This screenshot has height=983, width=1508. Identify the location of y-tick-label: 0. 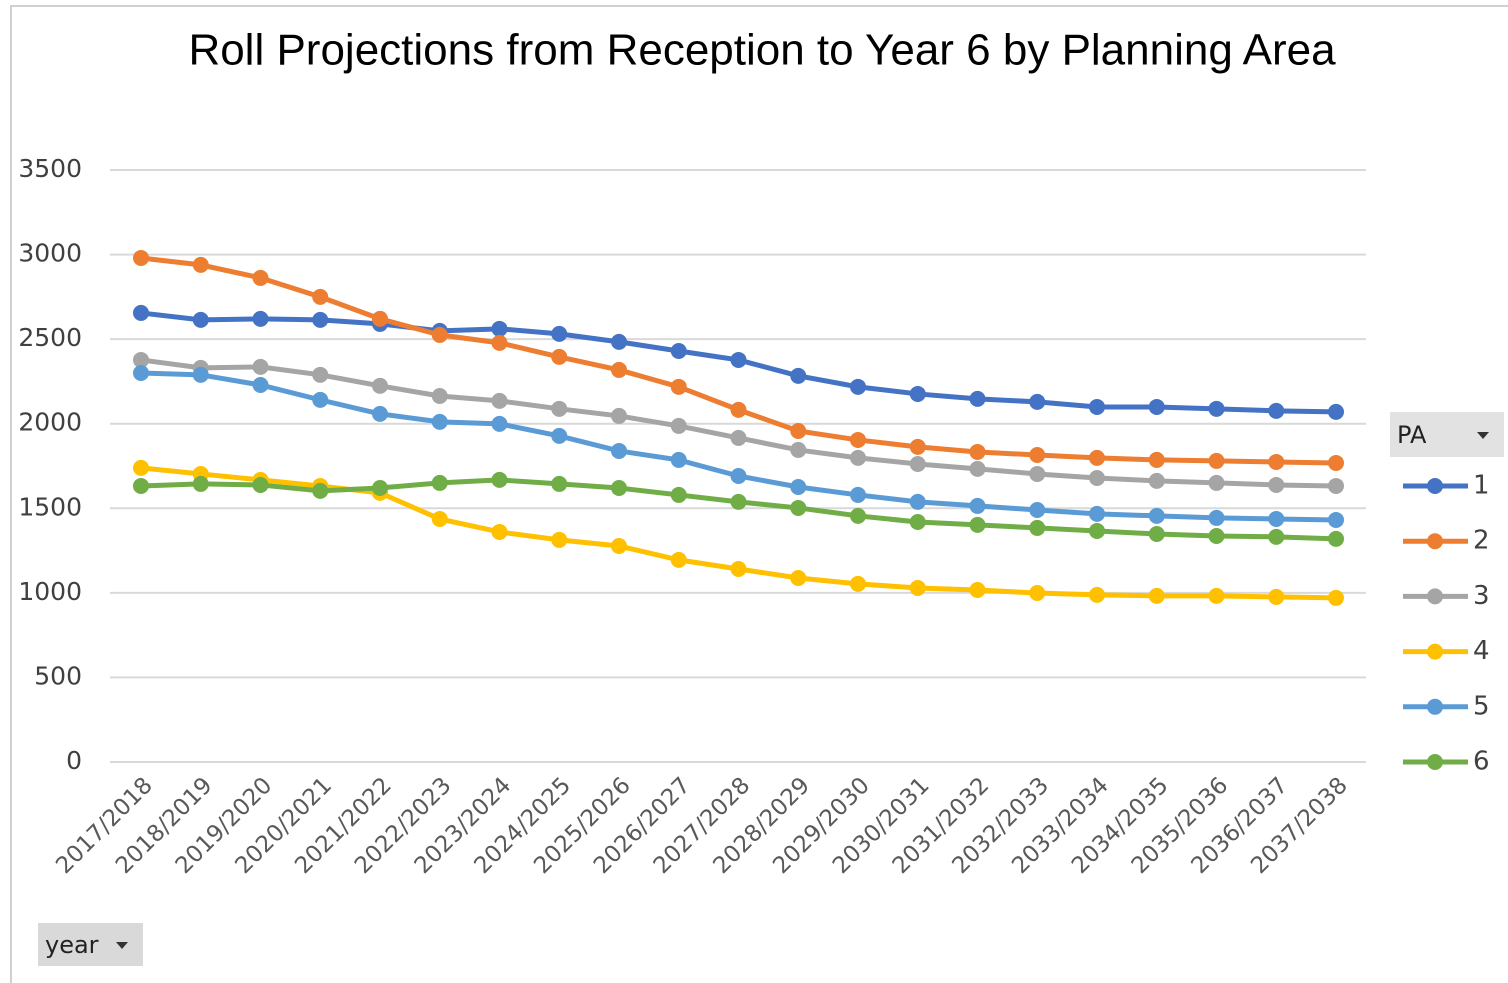
(74, 760).